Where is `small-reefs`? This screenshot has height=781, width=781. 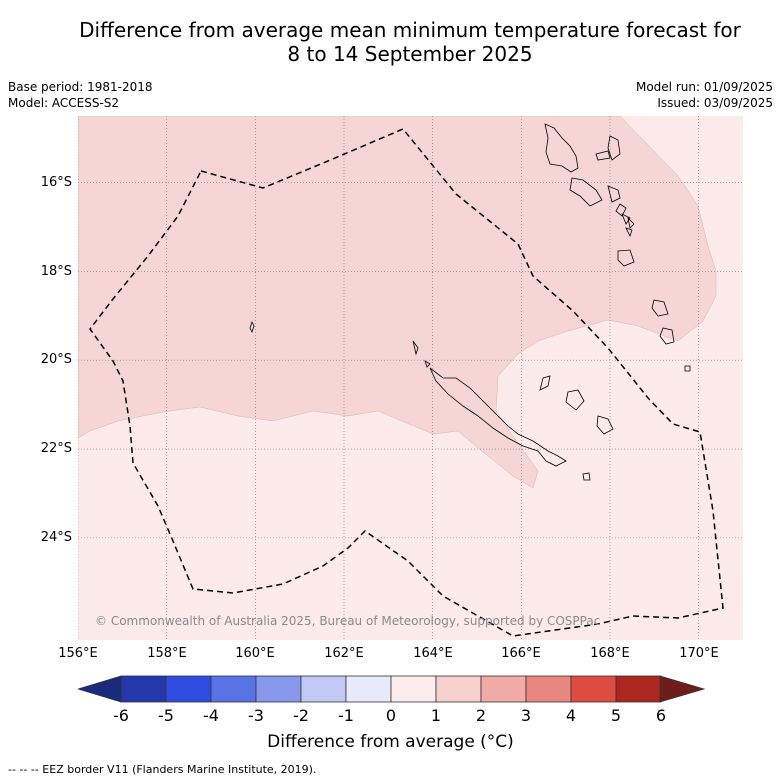 small-reefs is located at coordinates (252, 327).